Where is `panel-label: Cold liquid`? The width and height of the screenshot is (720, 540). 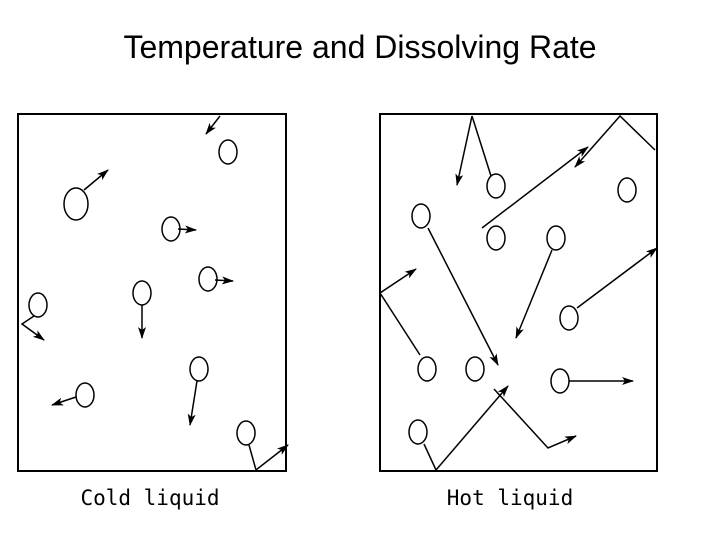 panel-label: Cold liquid is located at coordinates (149, 498).